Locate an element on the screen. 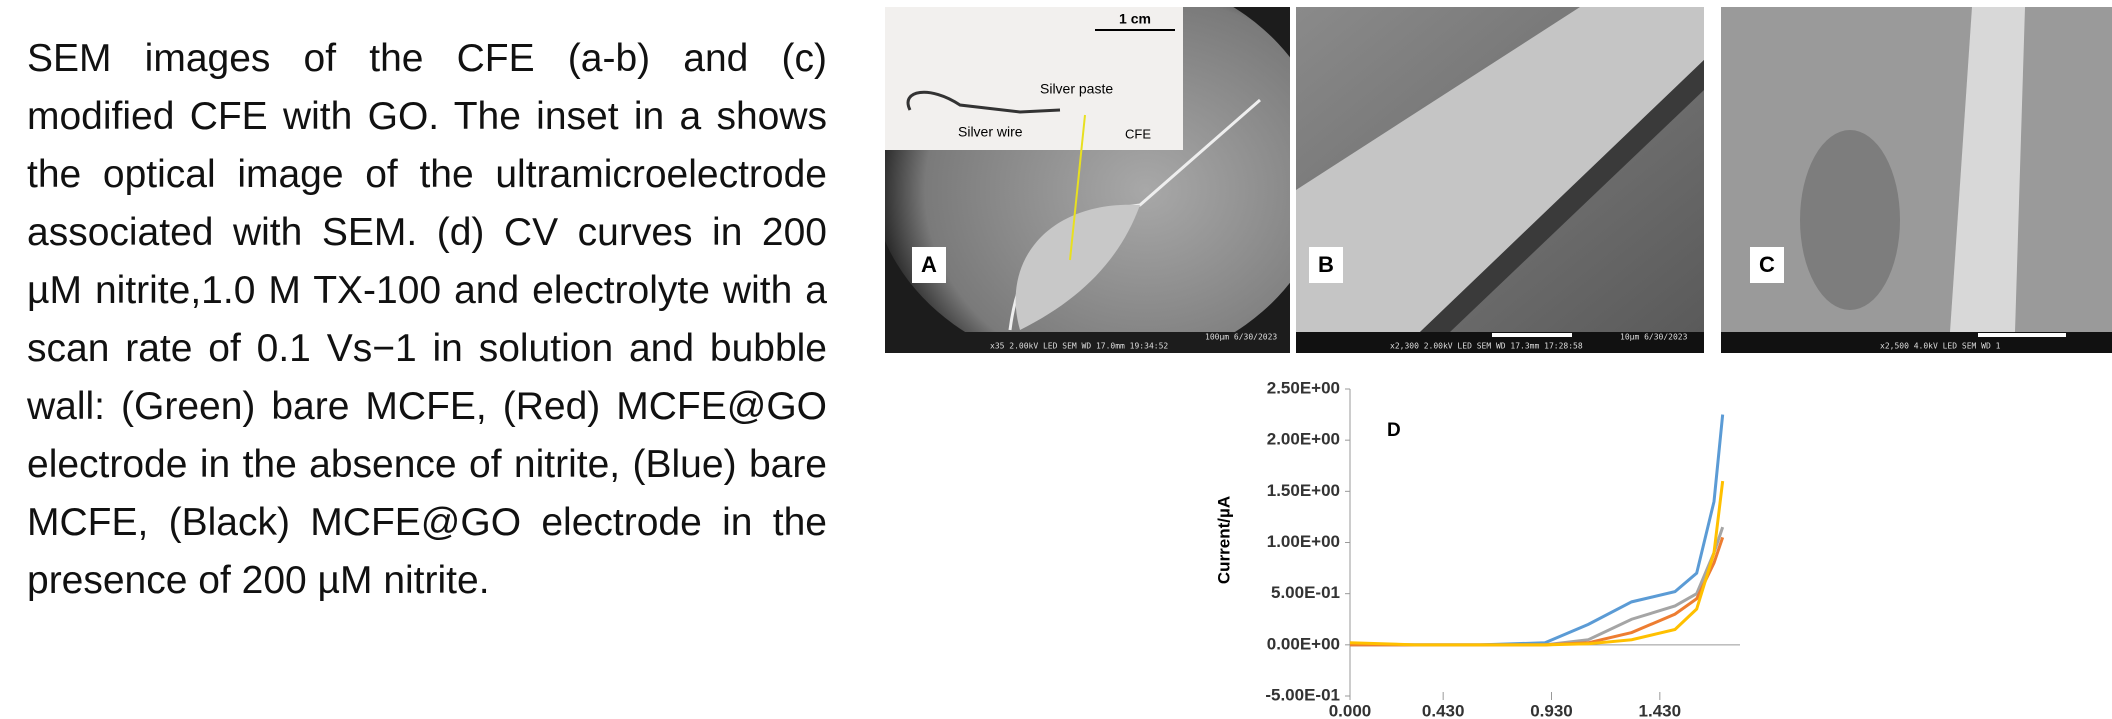 This screenshot has width=2112, height=719. chart-label: D is located at coordinates (1394, 430).